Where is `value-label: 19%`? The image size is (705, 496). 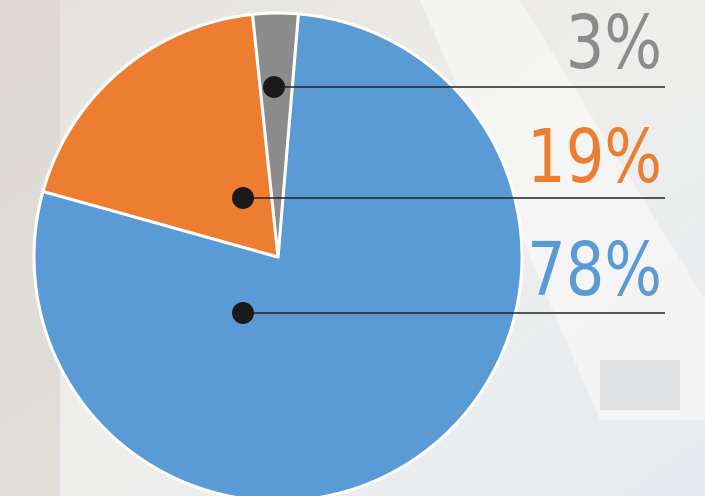
value-label: 19% is located at coordinates (594, 156).